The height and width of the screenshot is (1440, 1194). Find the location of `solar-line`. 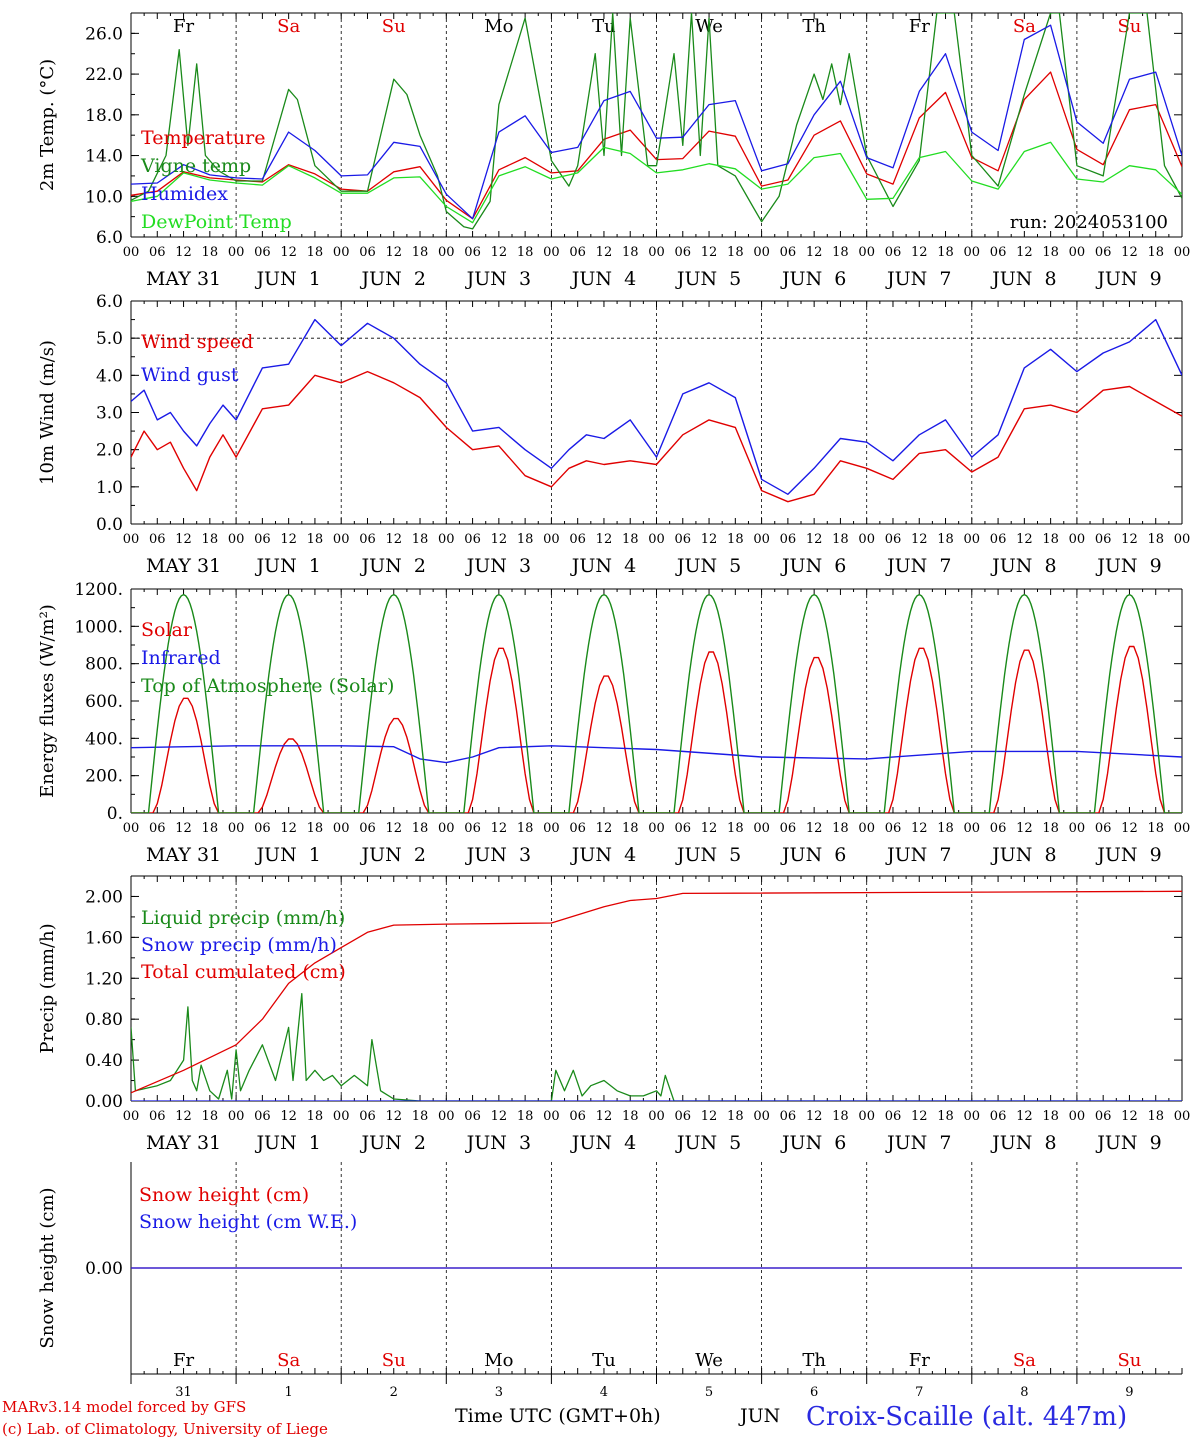

solar-line is located at coordinates (656, 729).